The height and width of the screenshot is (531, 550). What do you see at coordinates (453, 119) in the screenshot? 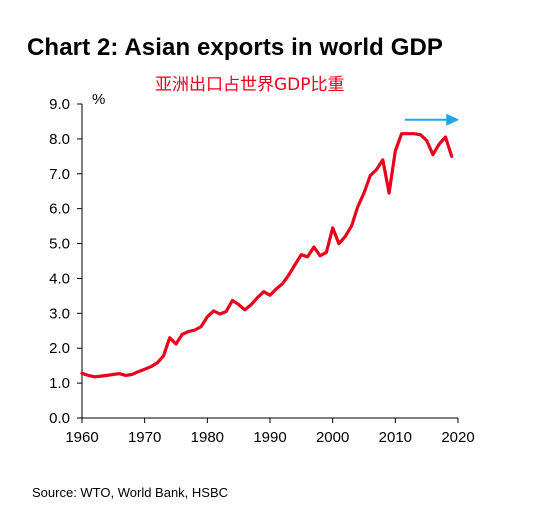
I see `annotation-arrow-head` at bounding box center [453, 119].